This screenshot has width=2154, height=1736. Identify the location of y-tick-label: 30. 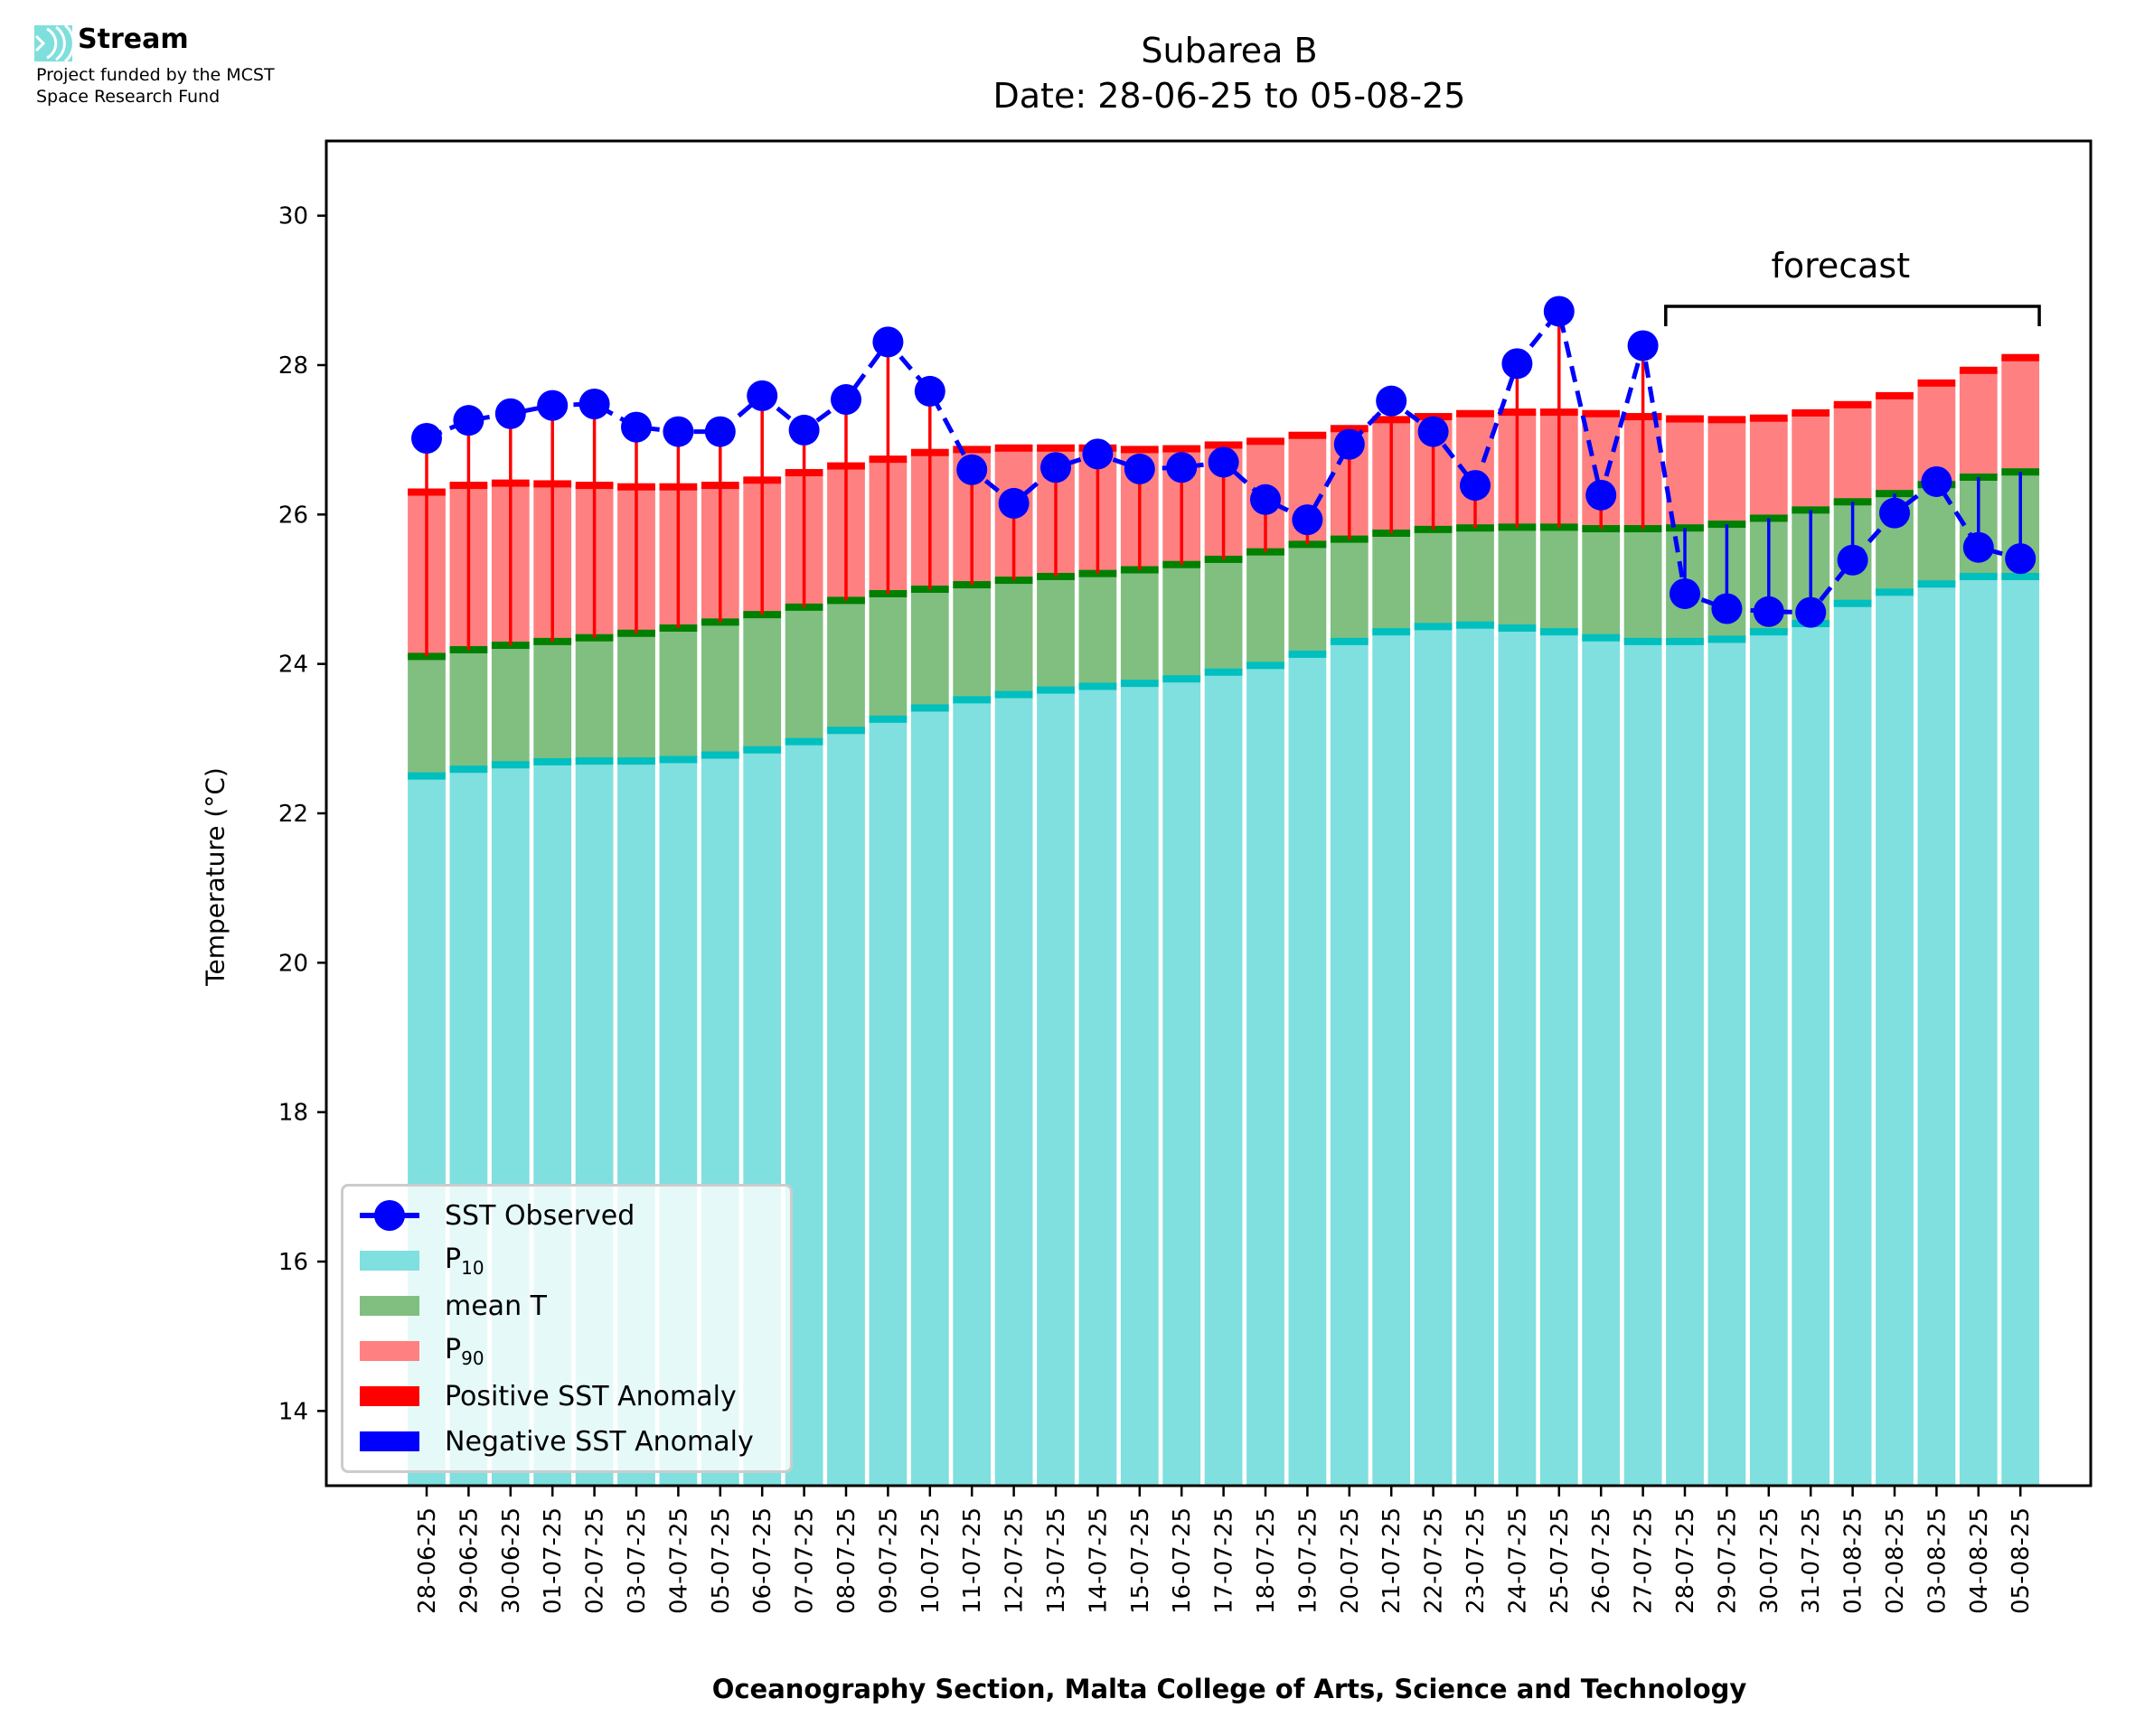
(293, 217).